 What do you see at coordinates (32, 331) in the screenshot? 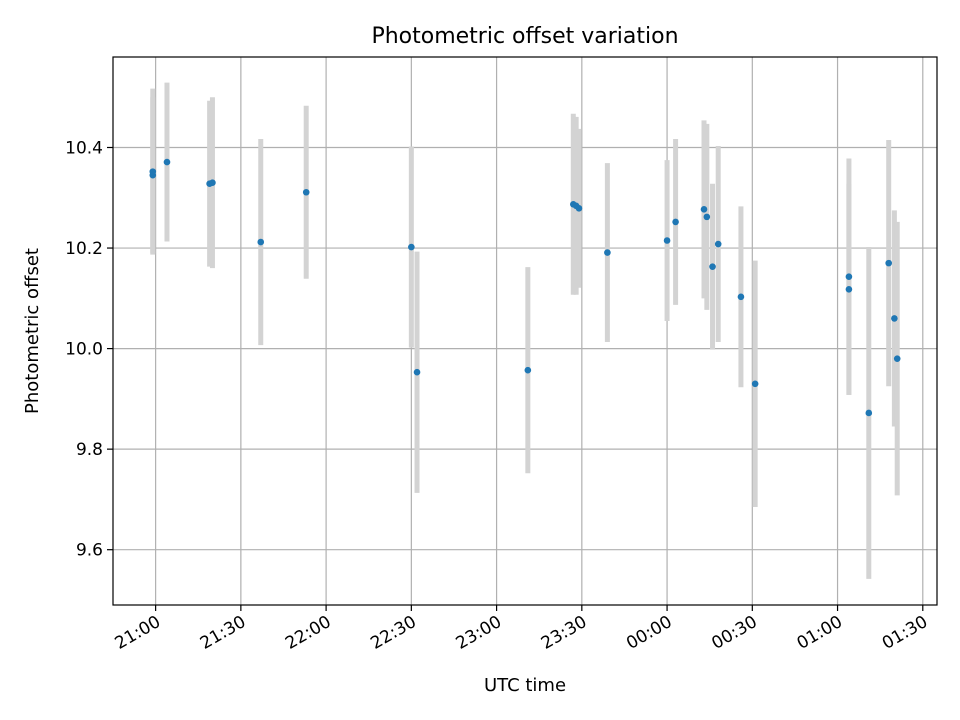
I see `y-axis-label: Photometric offset` at bounding box center [32, 331].